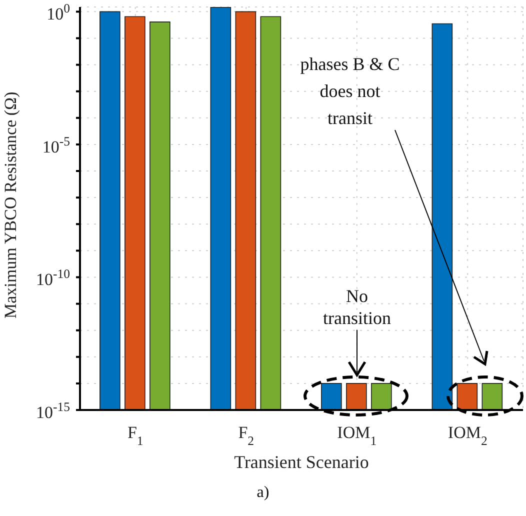 This screenshot has width=526, height=516. What do you see at coordinates (10, 205) in the screenshot?
I see `y-axis-title: Maximum YBCO Resistance (Ω)` at bounding box center [10, 205].